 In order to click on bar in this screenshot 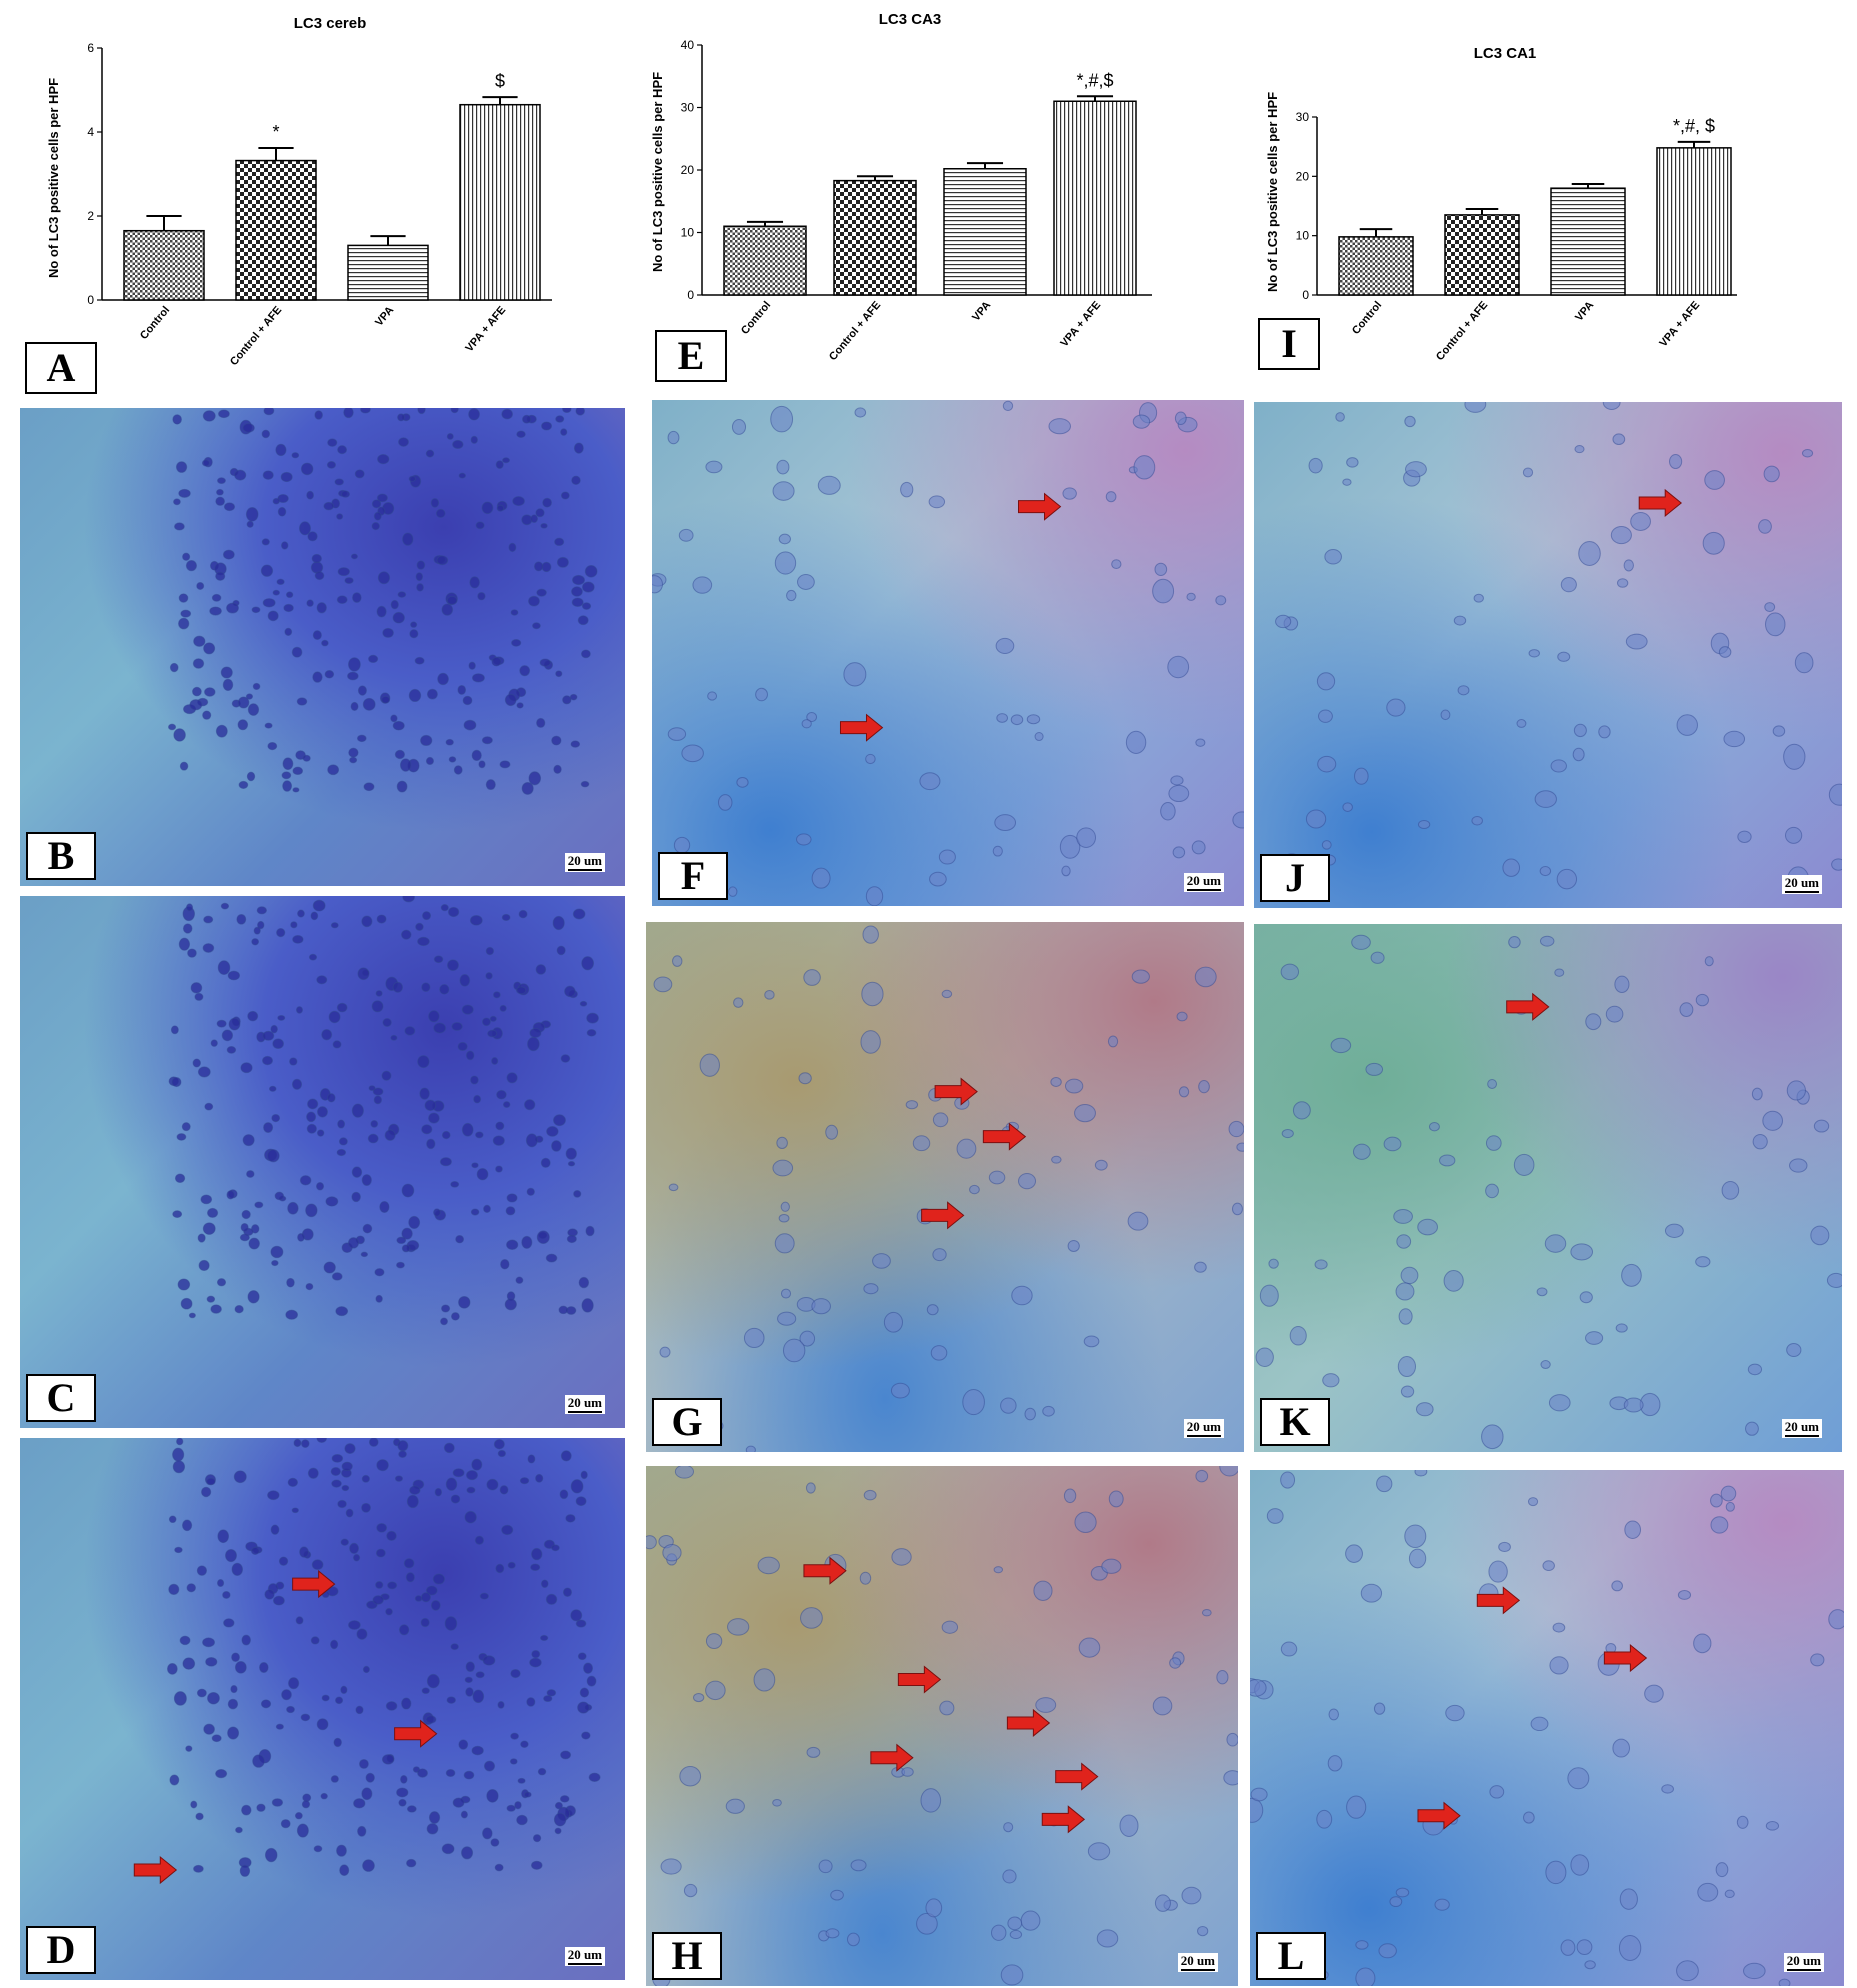, I will do `click(1482, 255)`.